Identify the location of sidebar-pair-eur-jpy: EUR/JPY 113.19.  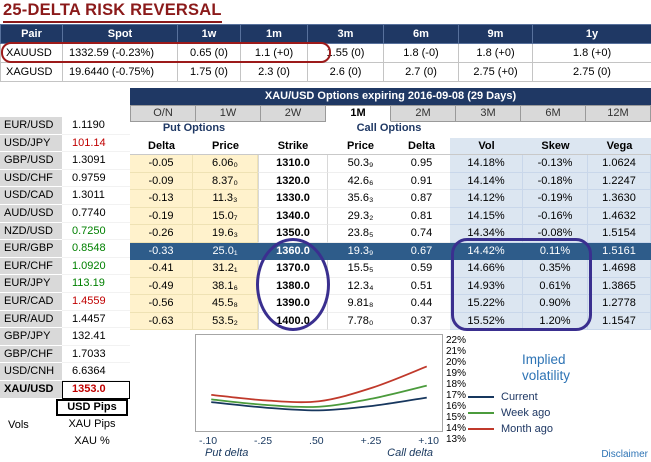
(65, 284).